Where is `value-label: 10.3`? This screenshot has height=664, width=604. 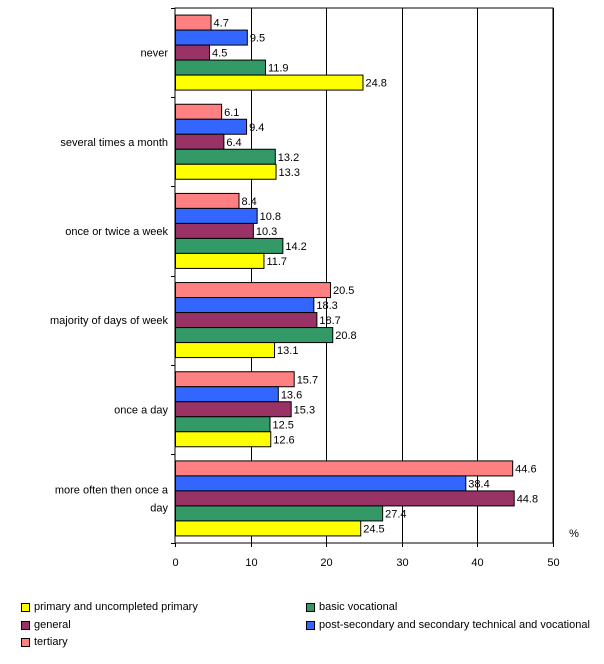
value-label: 10.3 is located at coordinates (266, 232).